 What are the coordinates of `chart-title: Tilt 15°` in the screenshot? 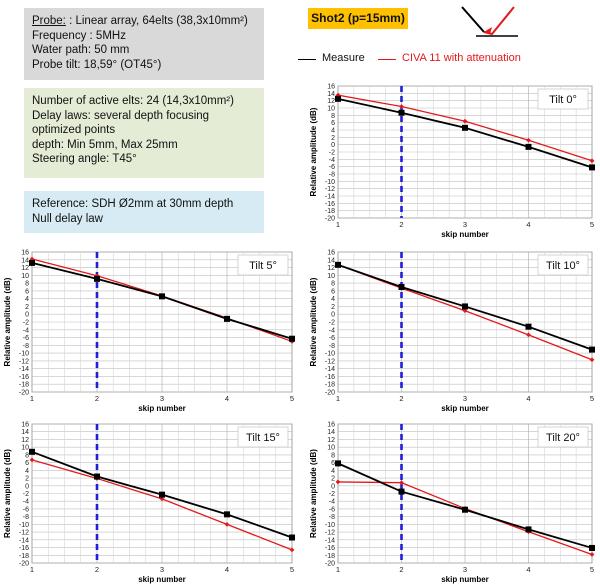 It's located at (263, 438).